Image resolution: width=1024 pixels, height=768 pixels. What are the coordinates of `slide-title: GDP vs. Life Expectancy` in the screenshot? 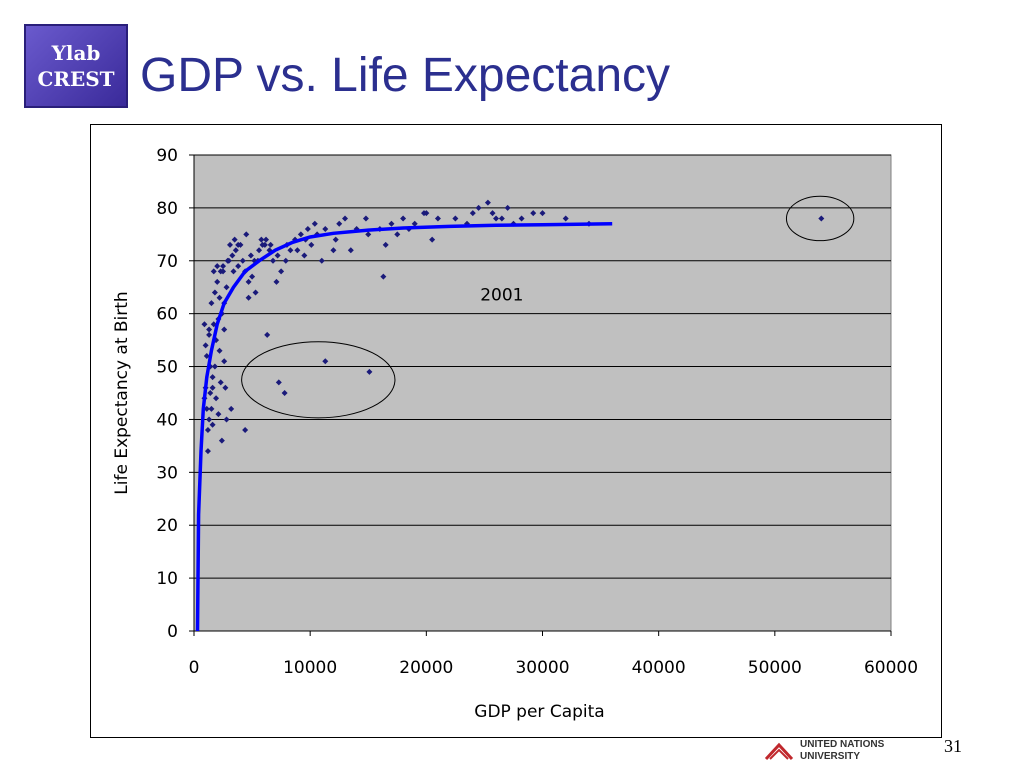 It's located at (405, 75).